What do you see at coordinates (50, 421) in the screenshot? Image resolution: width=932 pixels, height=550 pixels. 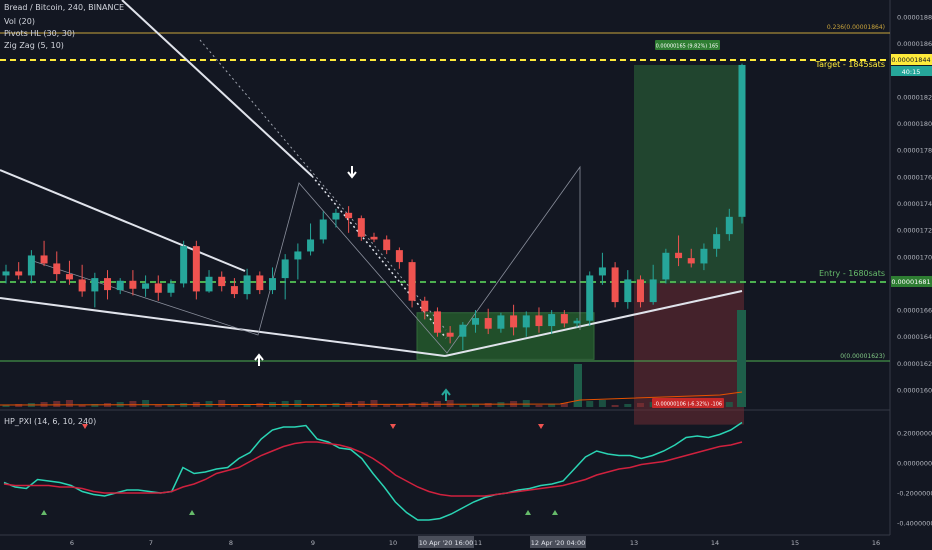 I see `oscillator-title: HP_PXI (14, 6, 10, 240)` at bounding box center [50, 421].